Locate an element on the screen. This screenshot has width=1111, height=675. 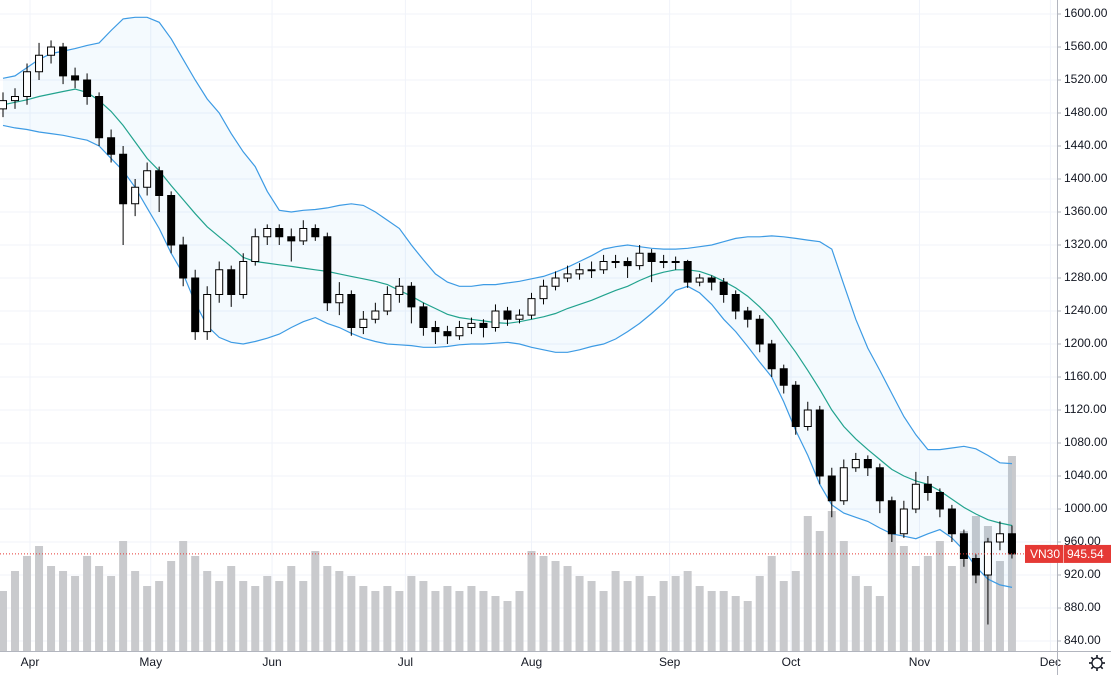
y-tick-label: 1320.00 is located at coordinates (1086, 244).